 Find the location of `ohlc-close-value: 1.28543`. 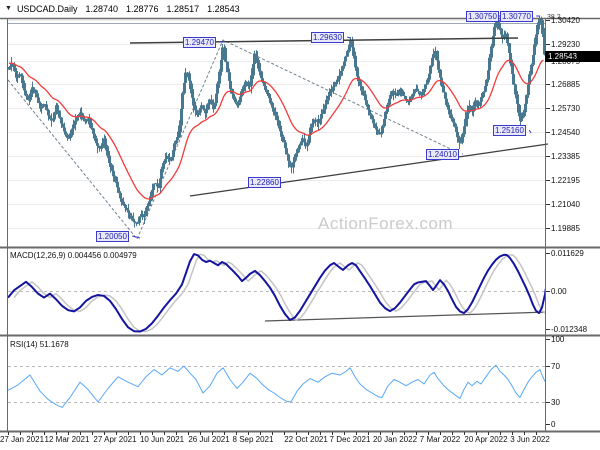

ohlc-close-value: 1.28543 is located at coordinates (223, 9).